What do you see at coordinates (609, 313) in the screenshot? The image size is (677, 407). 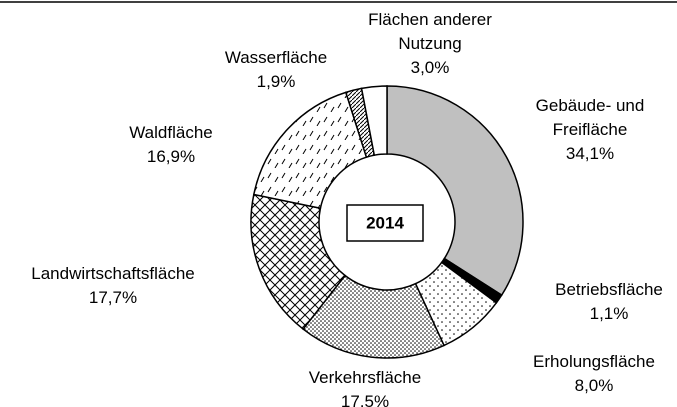 I see `value-label: 1,1%` at bounding box center [609, 313].